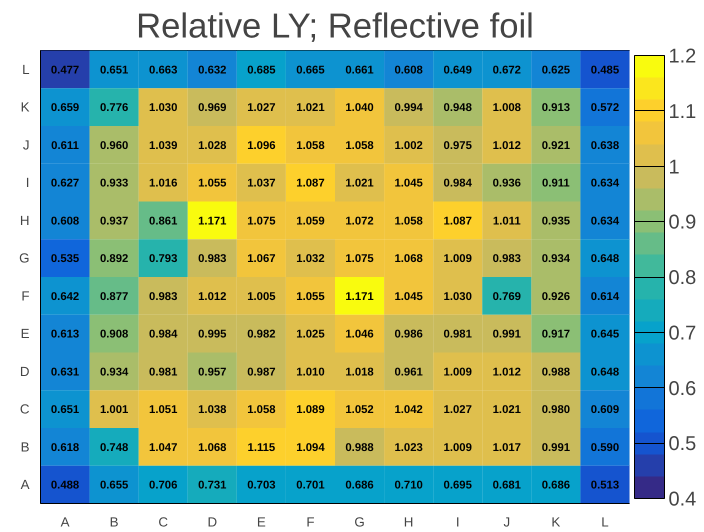  Describe the element at coordinates (605, 146) in the screenshot. I see `data-label: 0.638` at that location.